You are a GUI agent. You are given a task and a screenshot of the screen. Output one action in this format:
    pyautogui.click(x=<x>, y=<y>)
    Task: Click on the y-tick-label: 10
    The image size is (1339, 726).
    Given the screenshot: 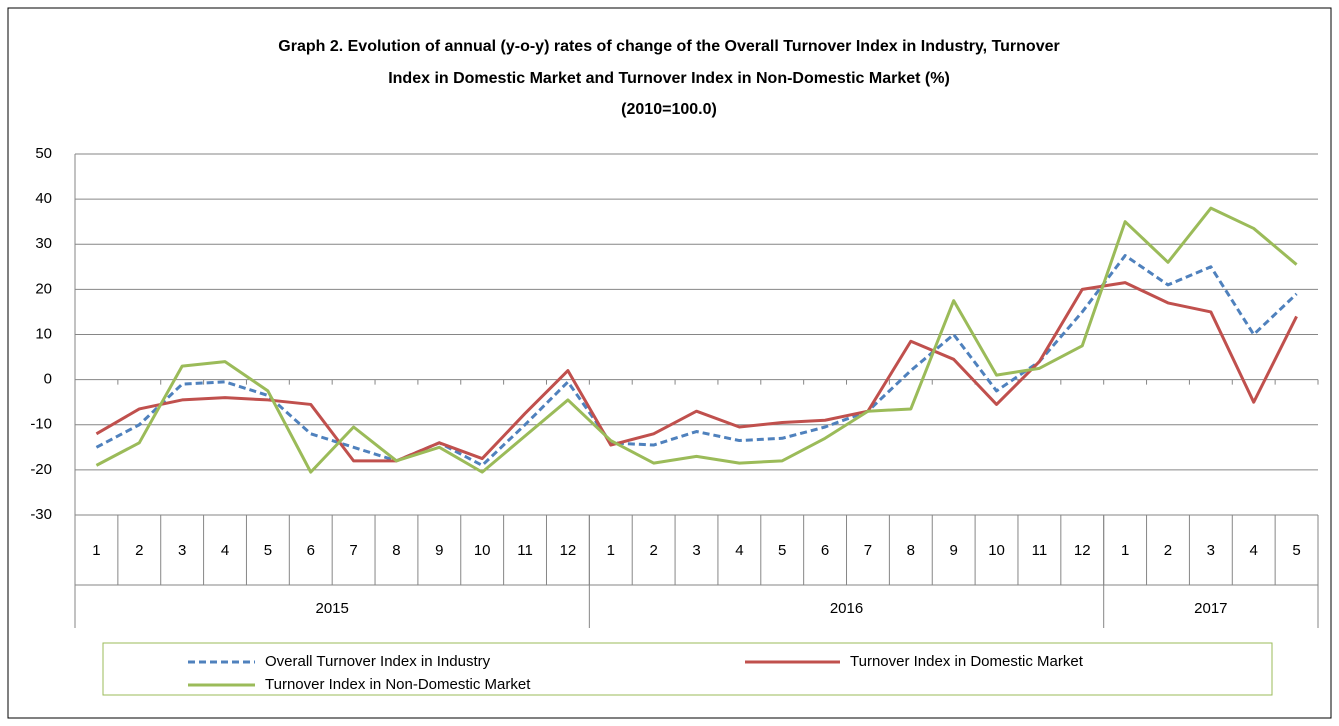 What is the action you would take?
    pyautogui.click(x=43, y=333)
    